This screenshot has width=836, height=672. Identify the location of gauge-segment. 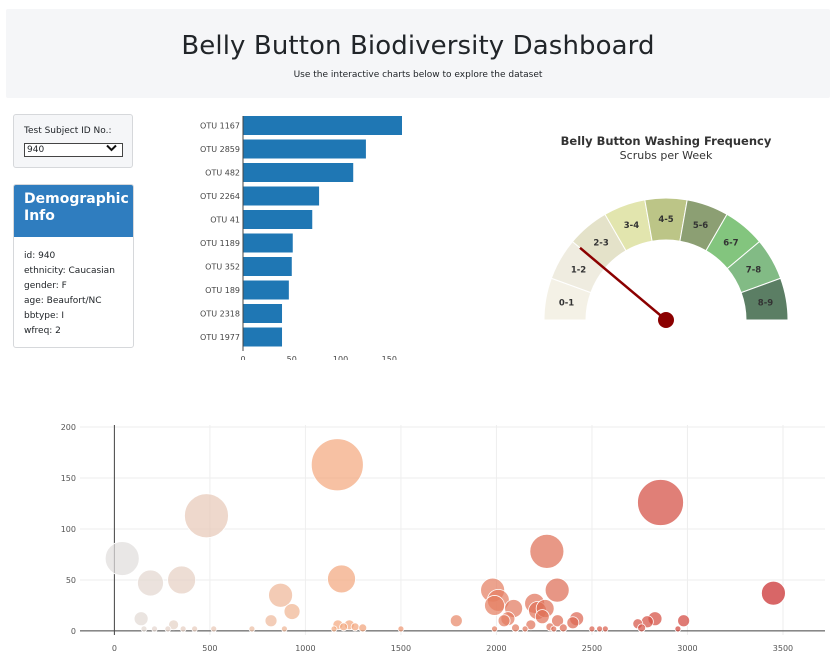
(764, 299).